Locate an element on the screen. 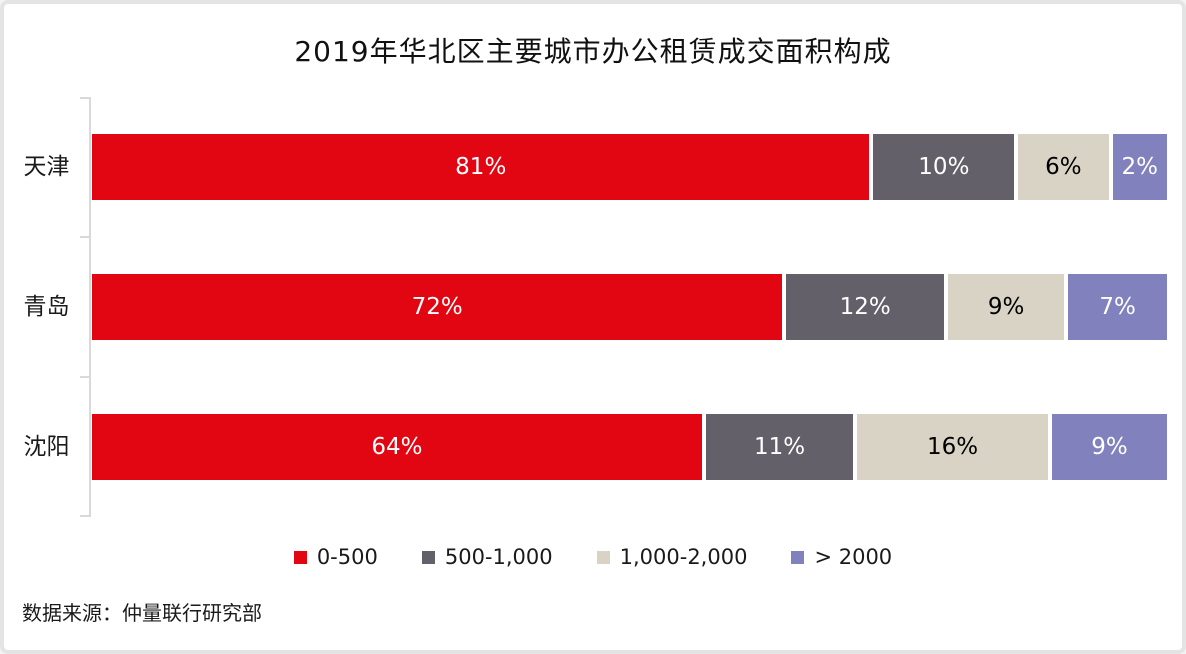 This screenshot has width=1186, height=654. category-label: 天津 is located at coordinates (46, 167).